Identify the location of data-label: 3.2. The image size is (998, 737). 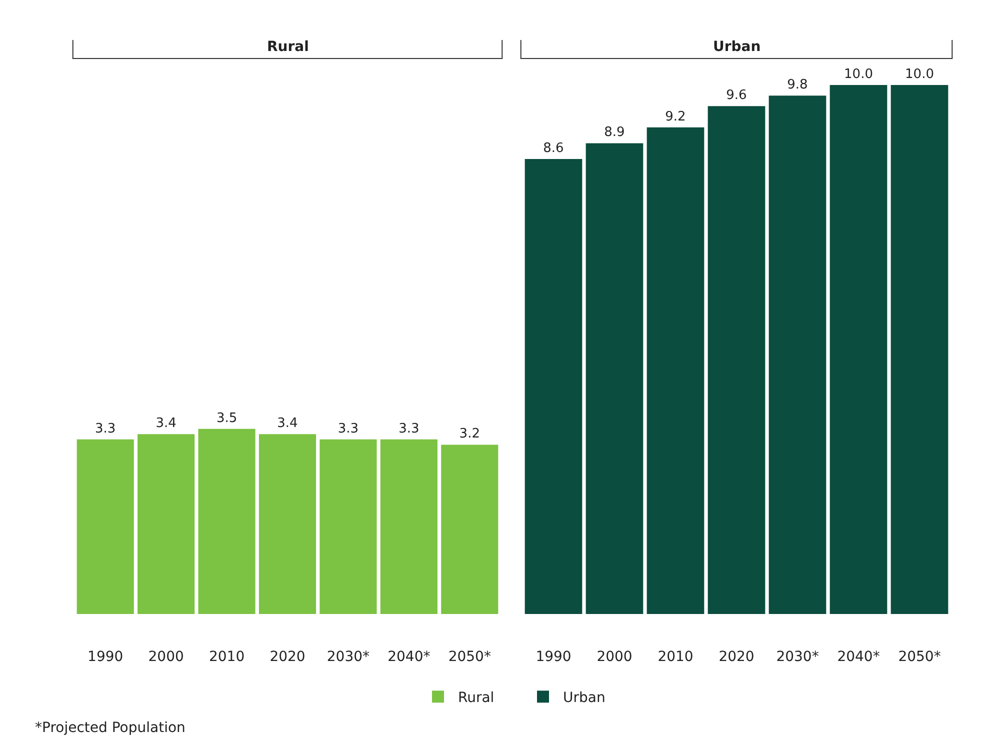
(469, 434).